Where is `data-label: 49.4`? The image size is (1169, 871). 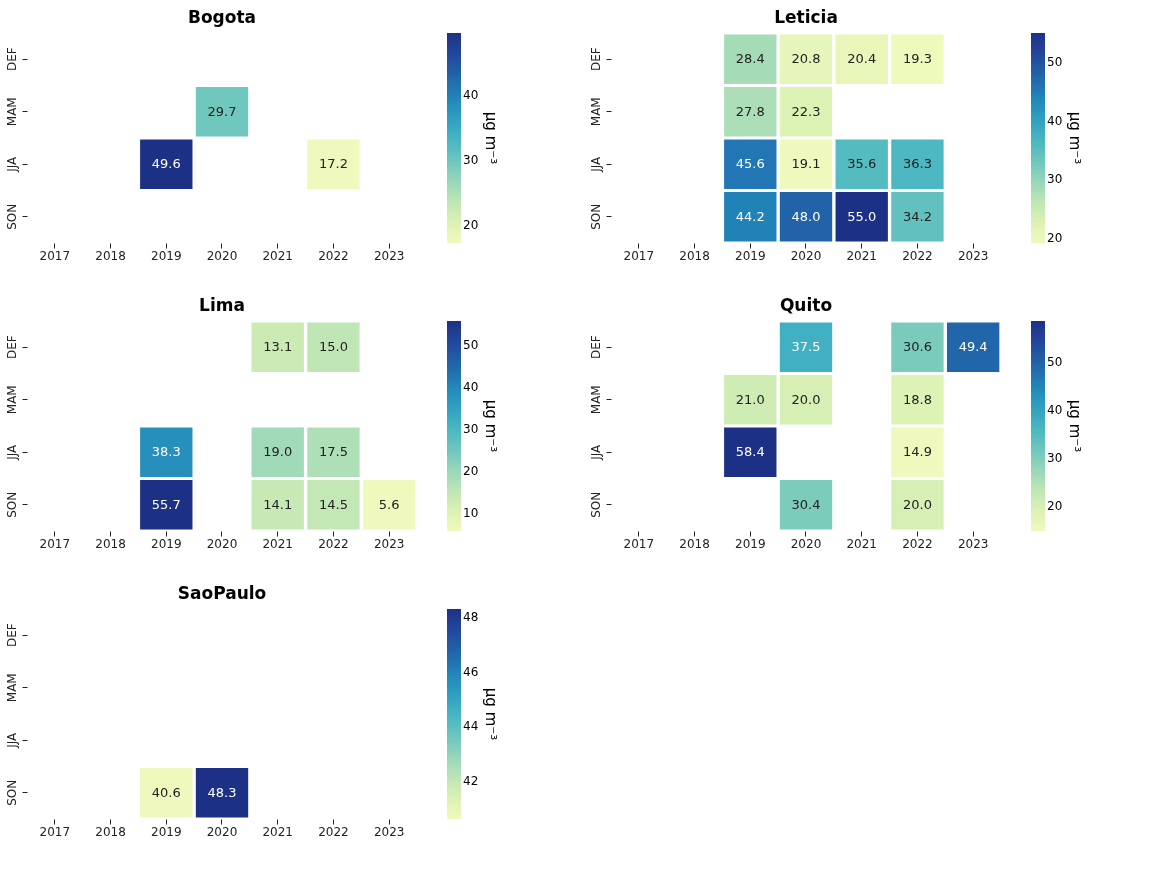
data-label: 49.4 is located at coordinates (973, 347).